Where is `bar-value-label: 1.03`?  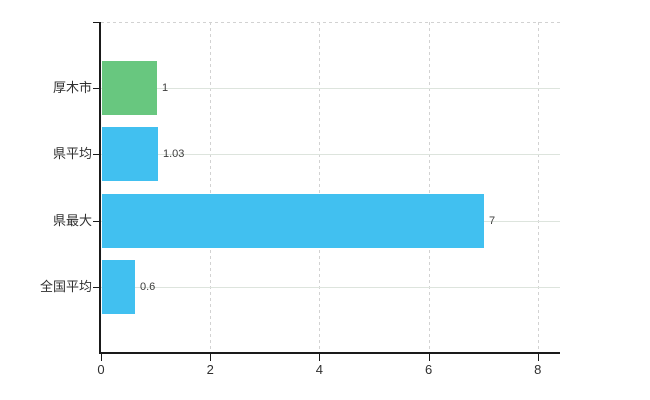 bar-value-label: 1.03 is located at coordinates (174, 154).